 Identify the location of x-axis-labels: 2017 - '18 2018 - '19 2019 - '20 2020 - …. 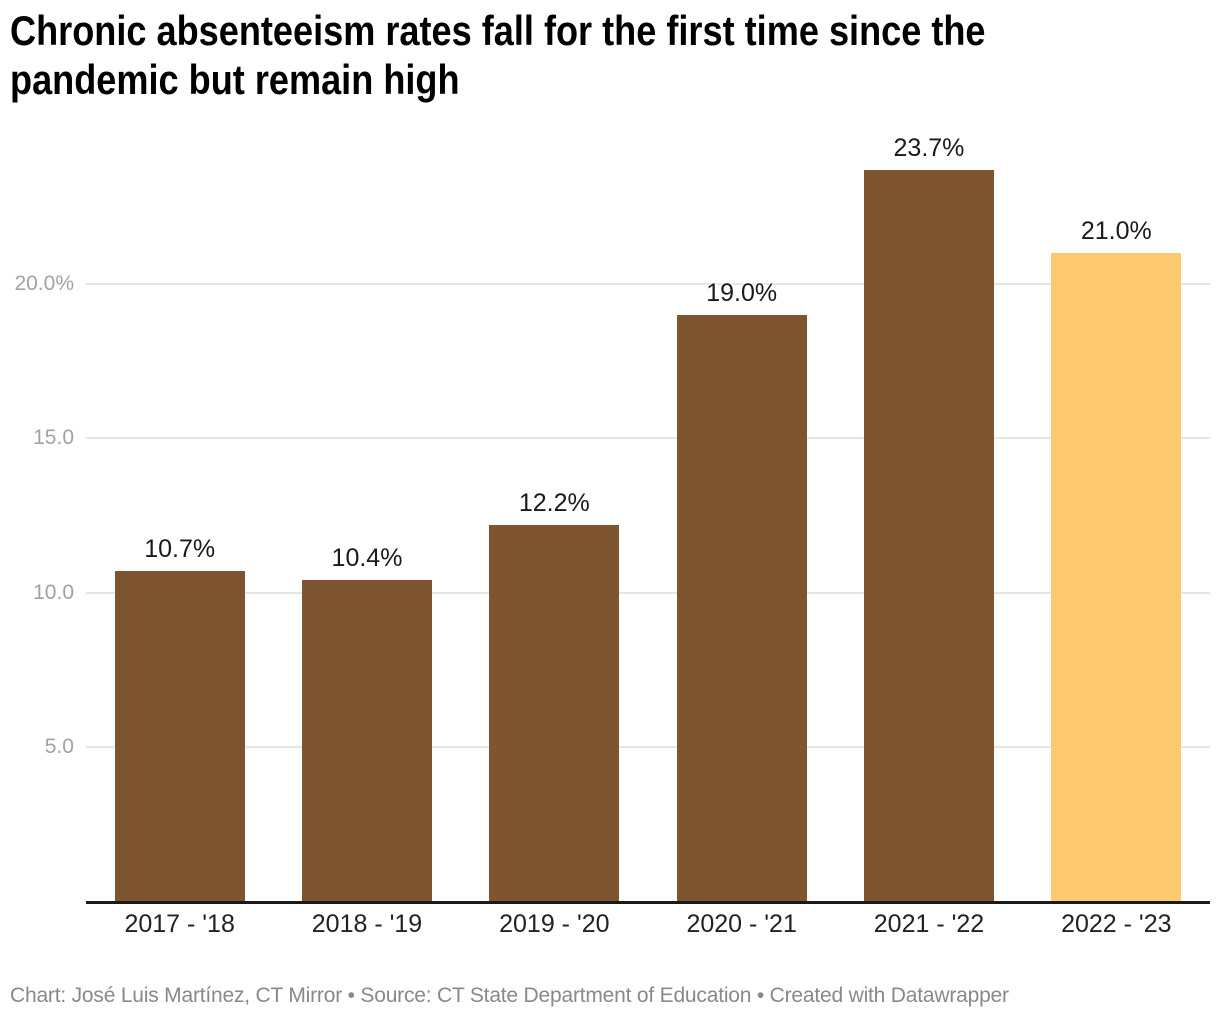
(648, 924).